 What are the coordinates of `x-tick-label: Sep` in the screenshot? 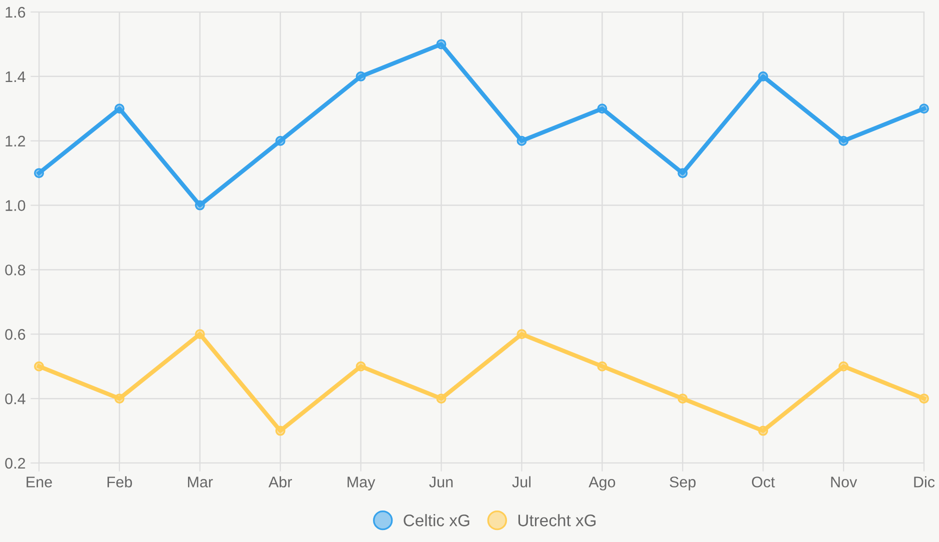 It's located at (683, 483).